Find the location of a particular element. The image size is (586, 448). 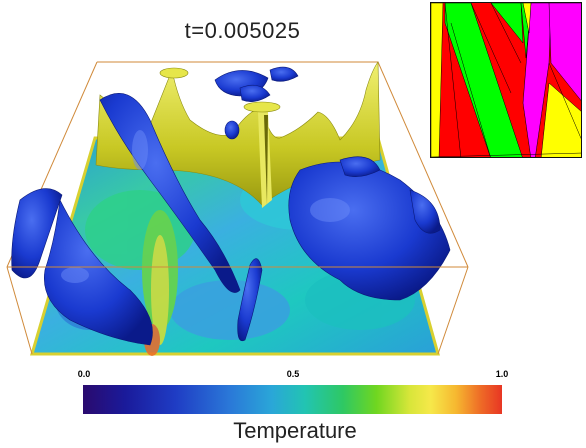

plot-title: t=0.005025 is located at coordinates (242, 30).